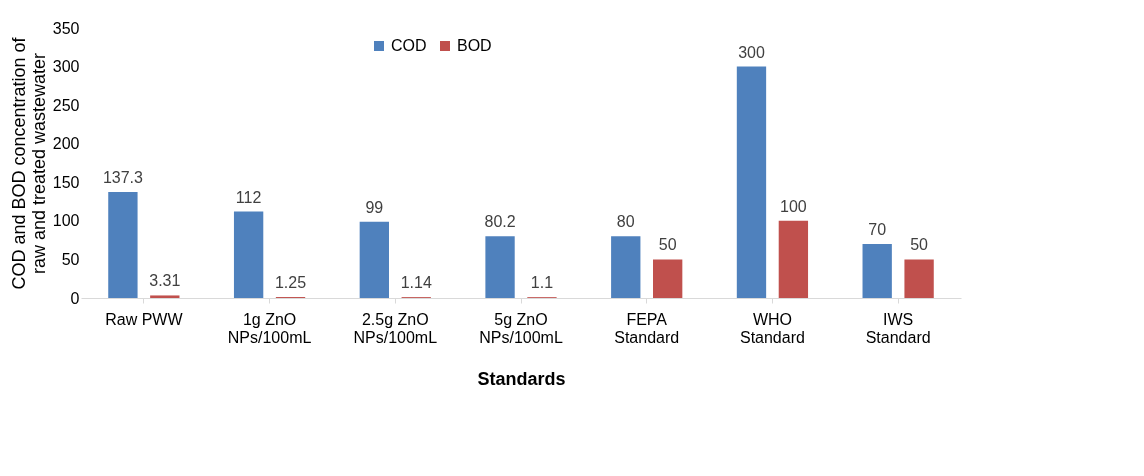 The image size is (1144, 476). What do you see at coordinates (500, 222) in the screenshot?
I see `data-label: 80.2` at bounding box center [500, 222].